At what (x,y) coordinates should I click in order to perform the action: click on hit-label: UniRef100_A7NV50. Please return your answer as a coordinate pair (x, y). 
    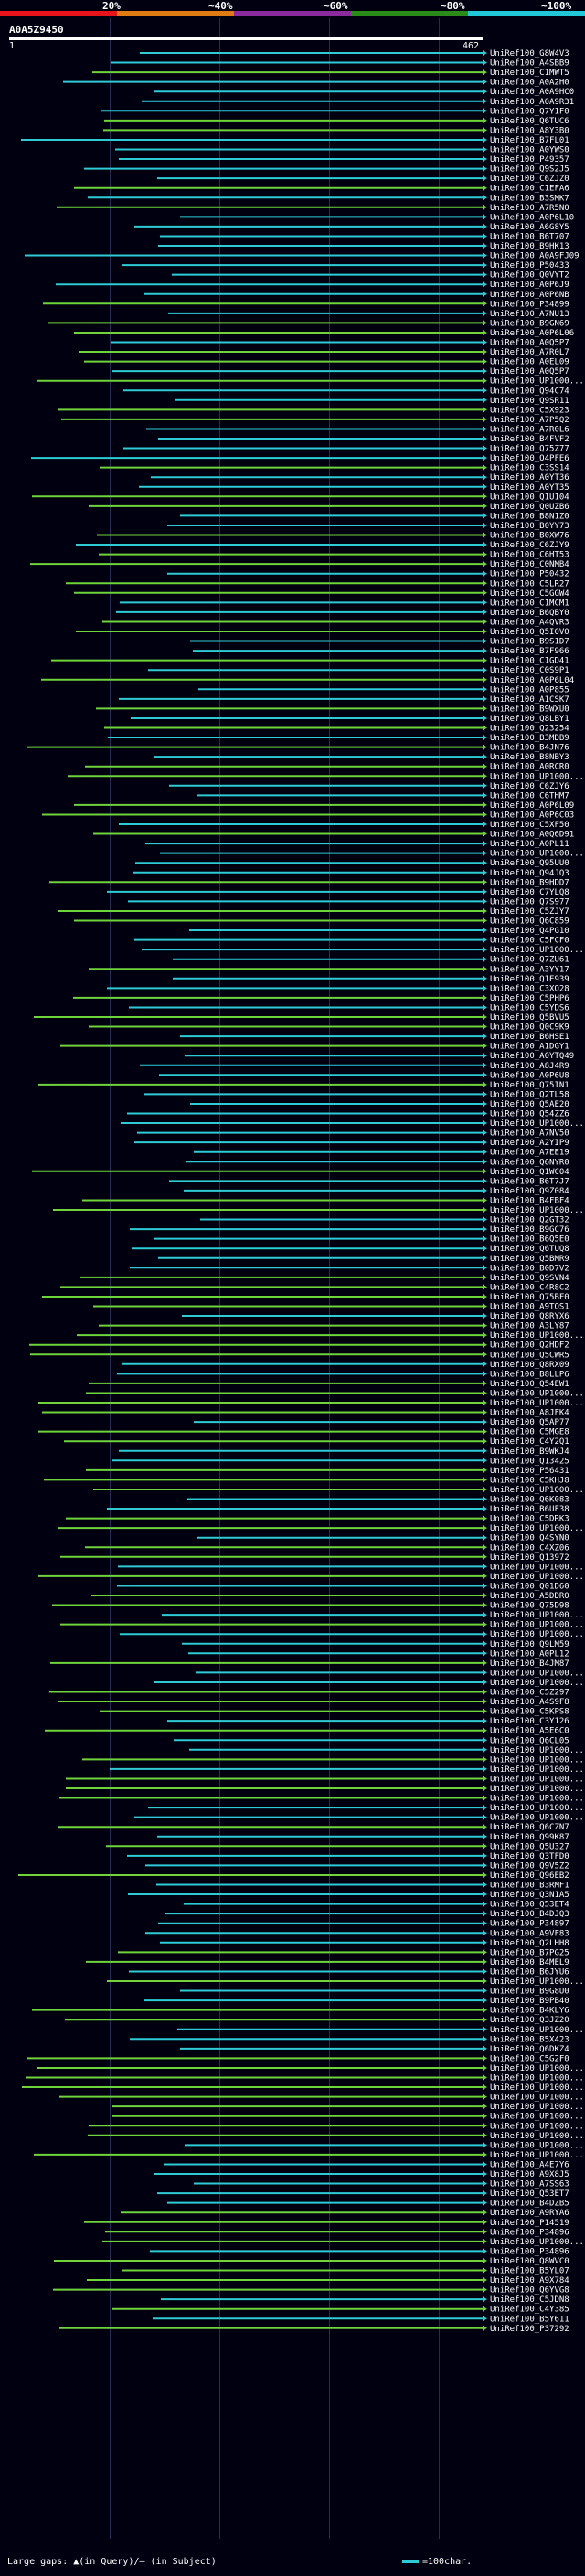
    Looking at the image, I should click on (530, 1134).